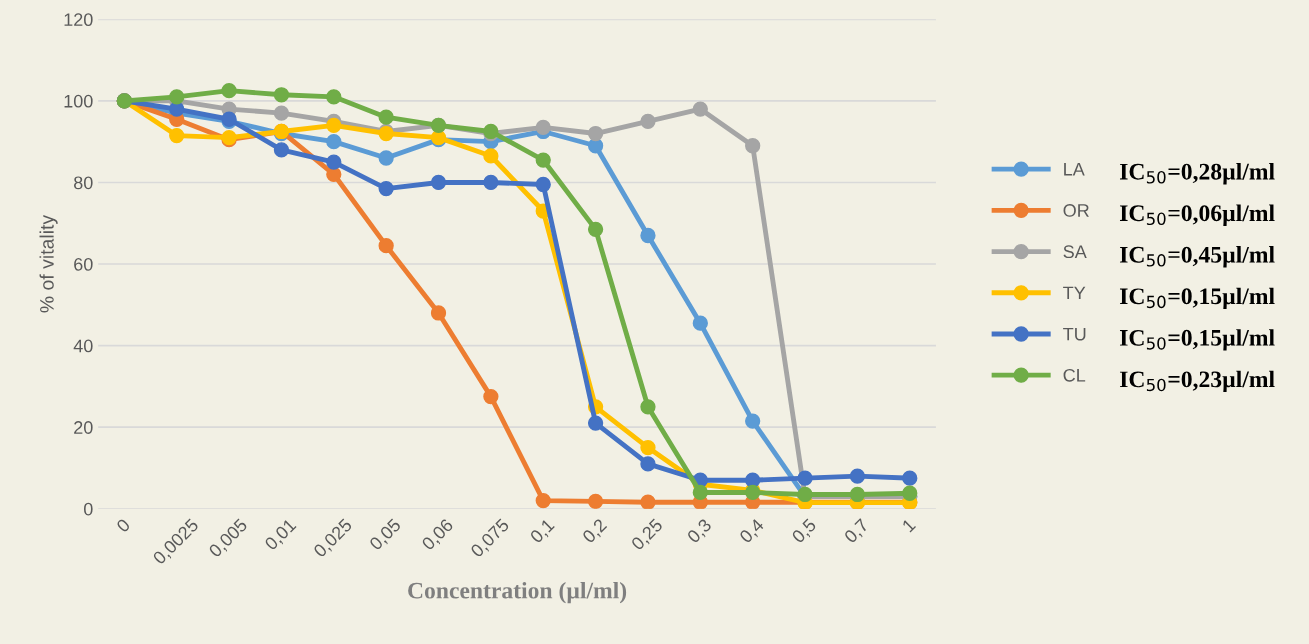  What do you see at coordinates (83, 427) in the screenshot?
I see `y-tick-label: 20` at bounding box center [83, 427].